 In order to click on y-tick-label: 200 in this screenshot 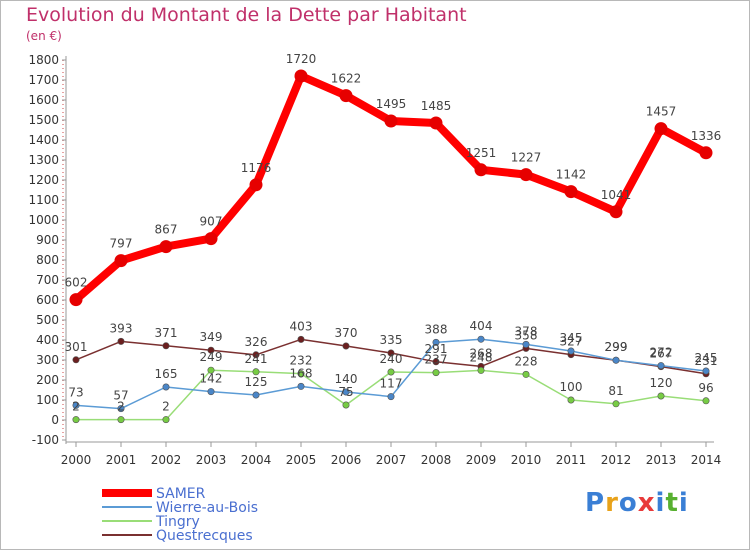, I will do `click(47, 380)`.